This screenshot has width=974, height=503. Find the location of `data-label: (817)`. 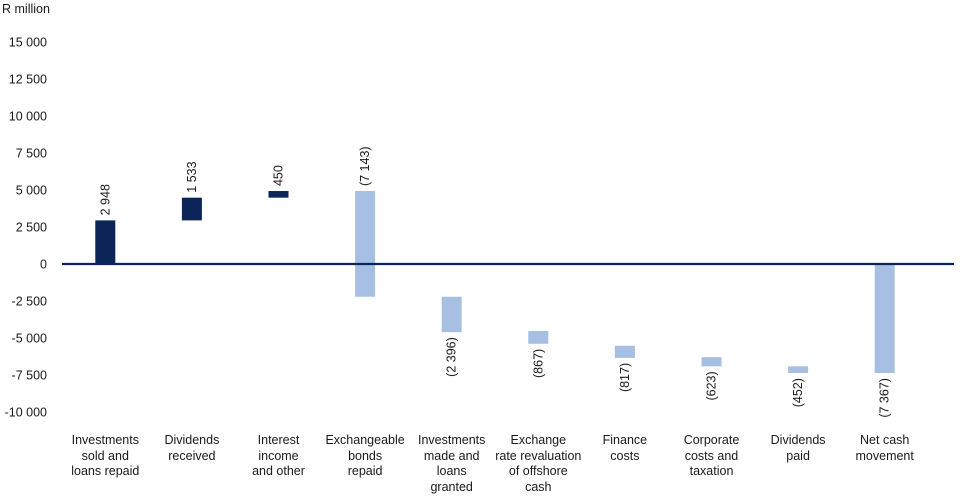

data-label: (817) is located at coordinates (625, 377).